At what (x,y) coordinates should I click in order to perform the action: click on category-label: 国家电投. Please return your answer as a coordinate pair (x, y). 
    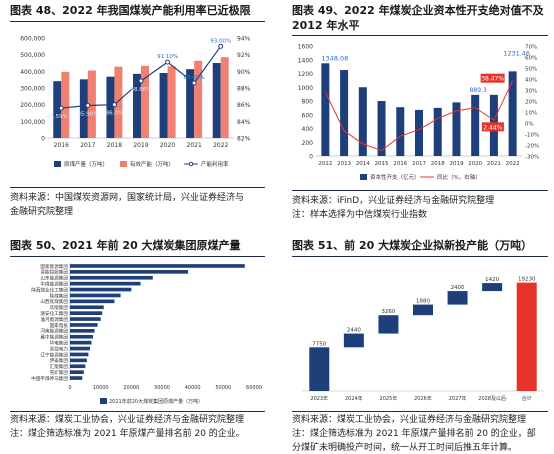
    Looking at the image, I should click on (59, 325).